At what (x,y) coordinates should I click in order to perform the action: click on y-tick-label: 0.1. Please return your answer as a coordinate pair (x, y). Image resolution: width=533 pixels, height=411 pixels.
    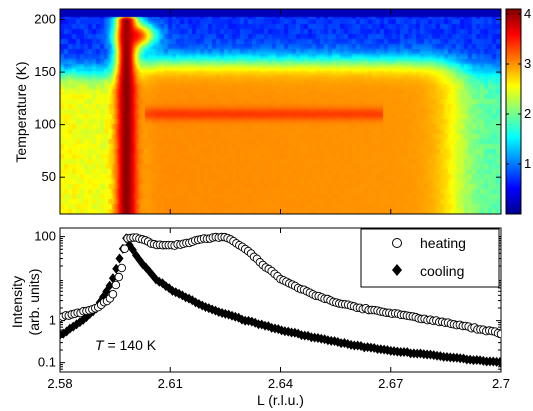
    Looking at the image, I should click on (47, 362).